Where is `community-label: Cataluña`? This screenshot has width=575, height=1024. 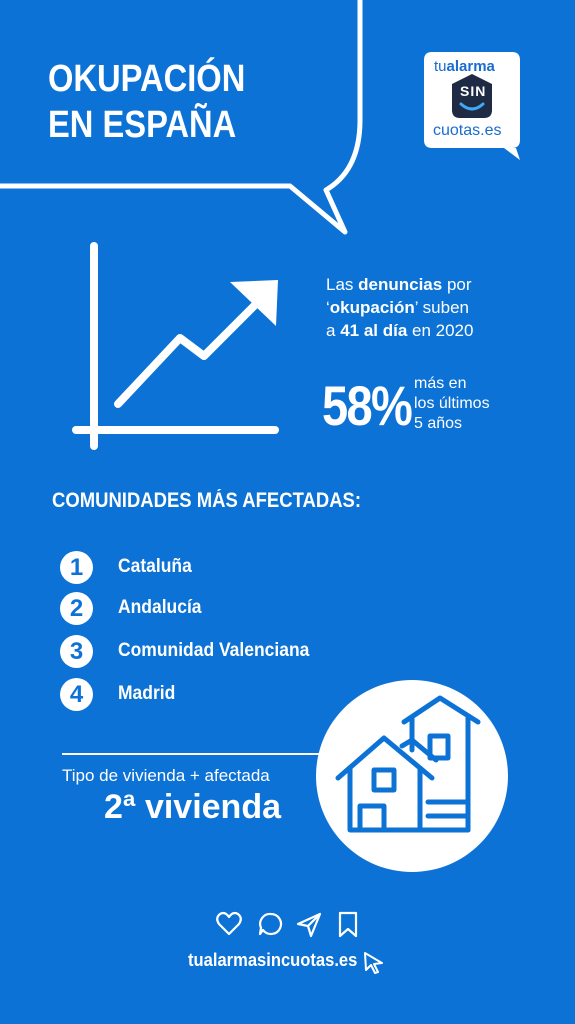 community-label: Cataluña is located at coordinates (155, 566).